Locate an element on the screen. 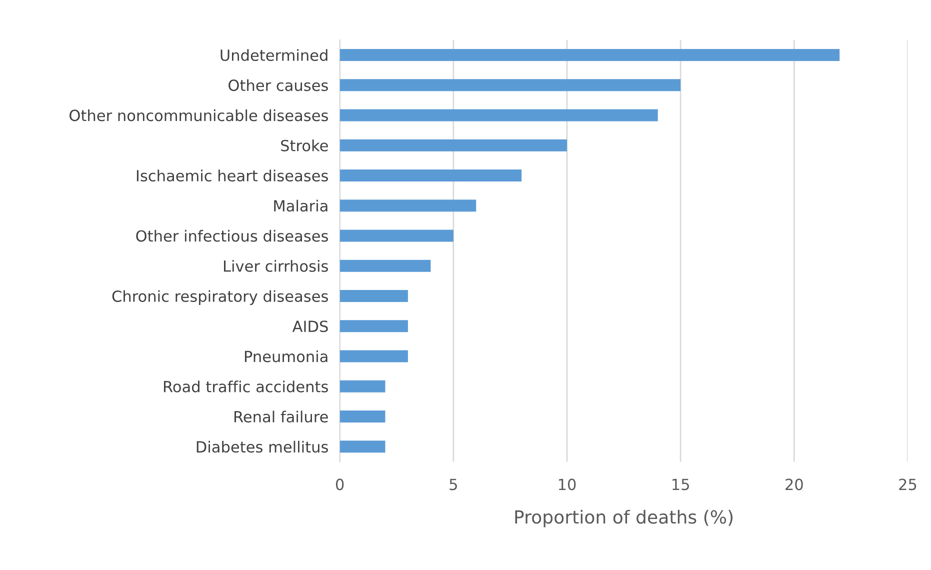  y-tick-label: AIDS is located at coordinates (310, 326).